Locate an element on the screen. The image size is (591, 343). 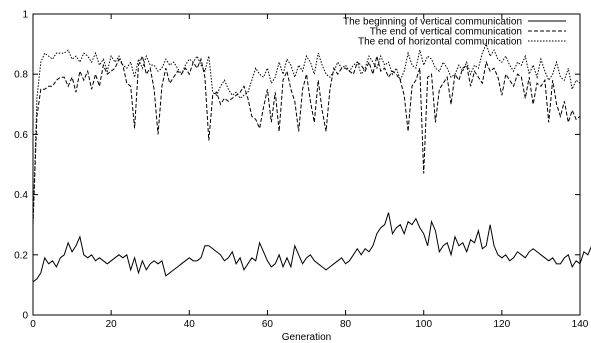
x-tick-label: 140 is located at coordinates (580, 324).